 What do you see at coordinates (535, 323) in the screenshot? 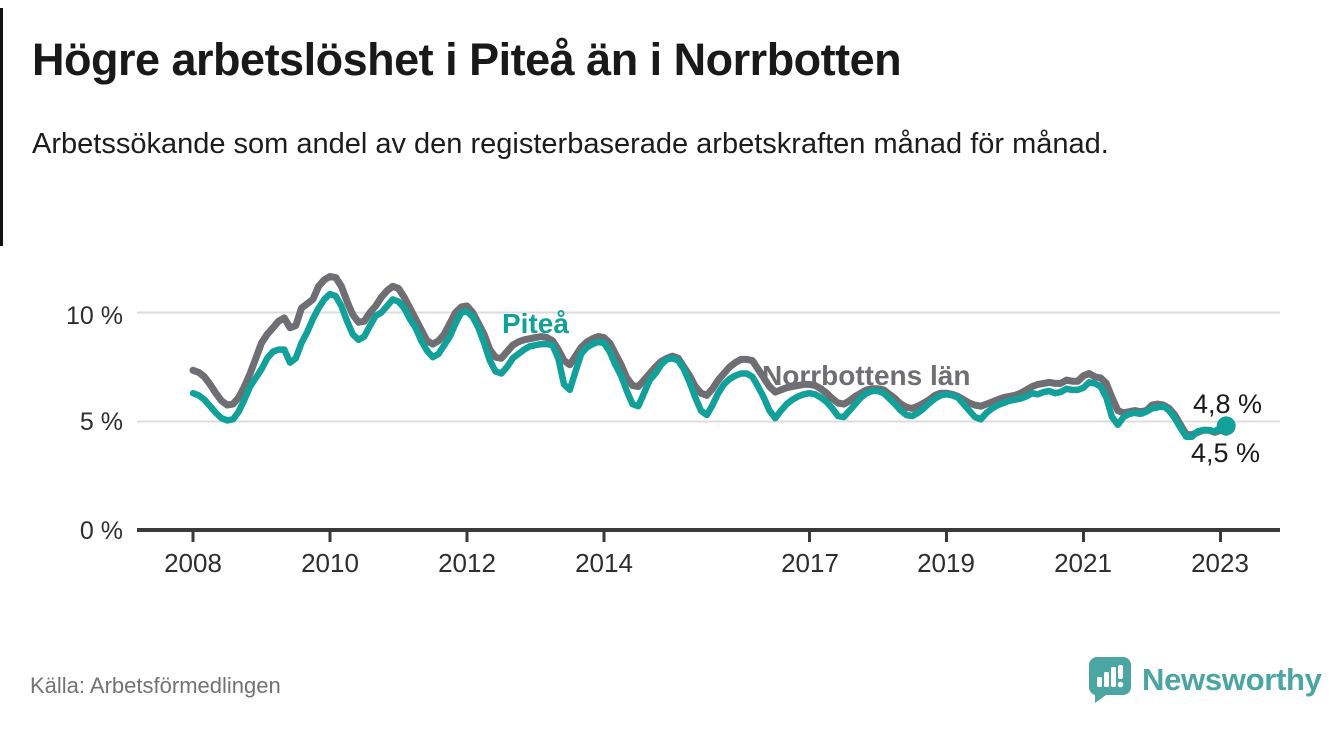
I see `series-label-pitea: Piteå` at bounding box center [535, 323].